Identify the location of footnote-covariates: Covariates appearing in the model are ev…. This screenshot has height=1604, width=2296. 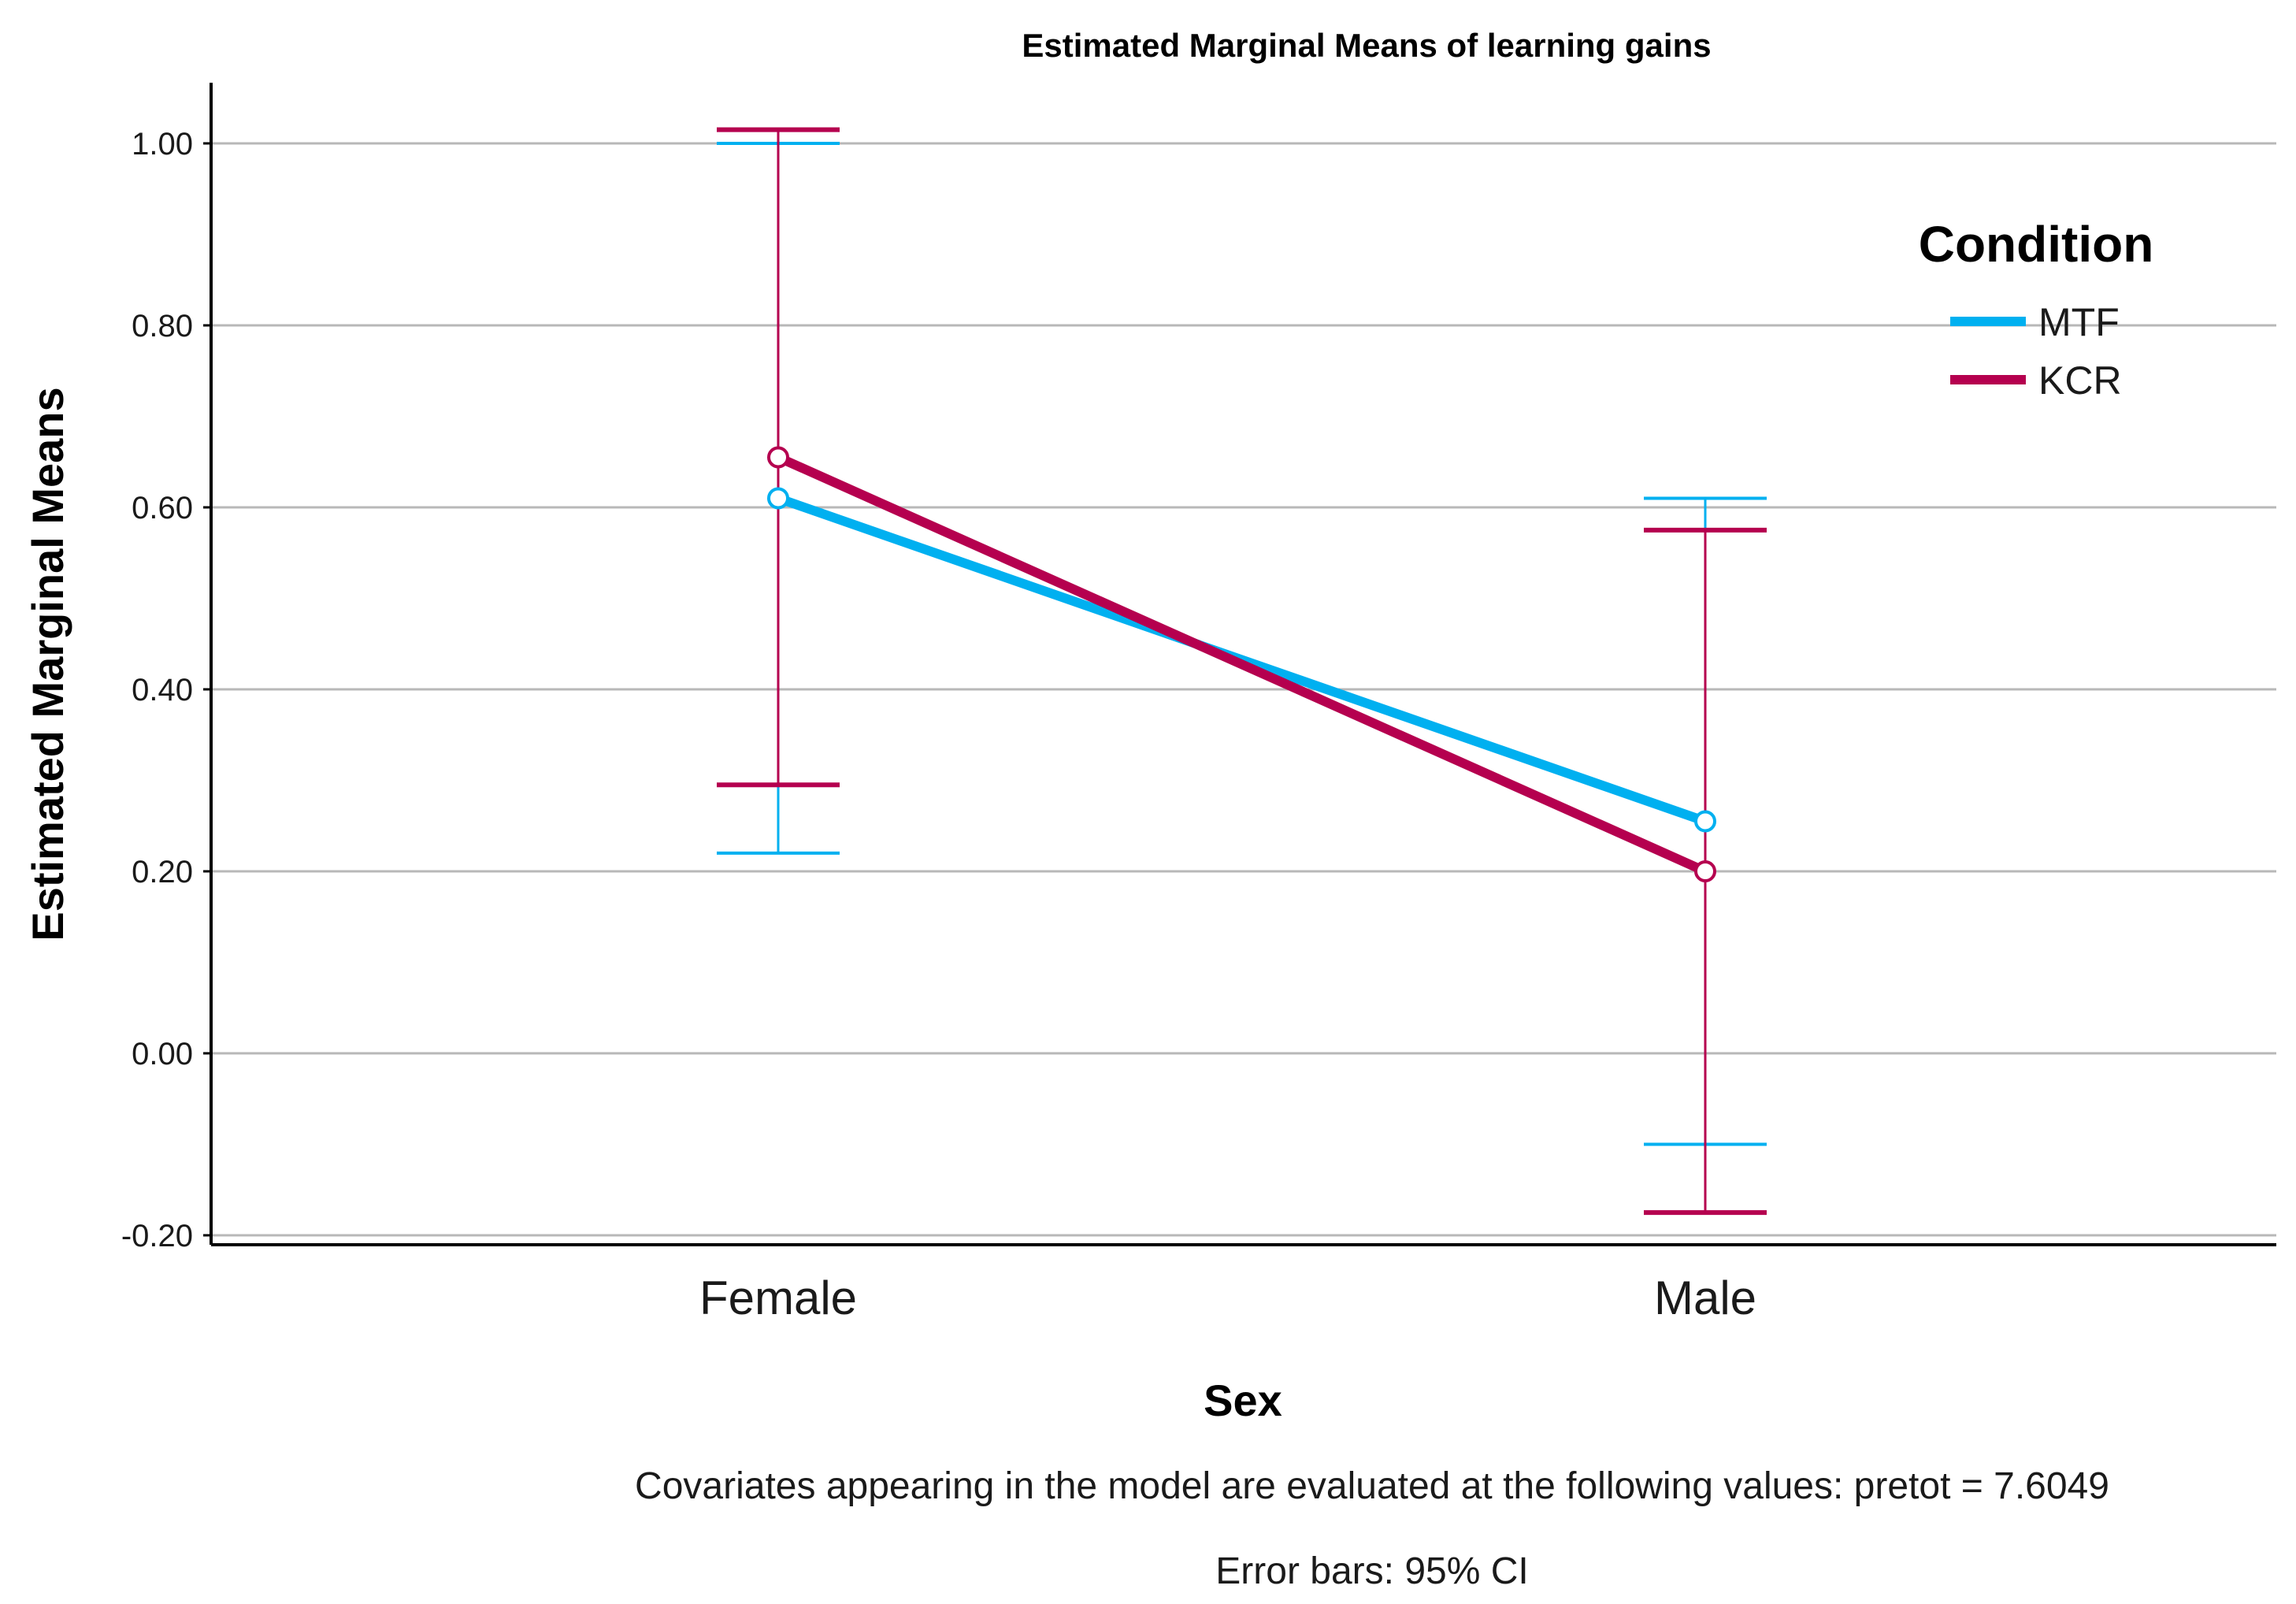
(1372, 1486).